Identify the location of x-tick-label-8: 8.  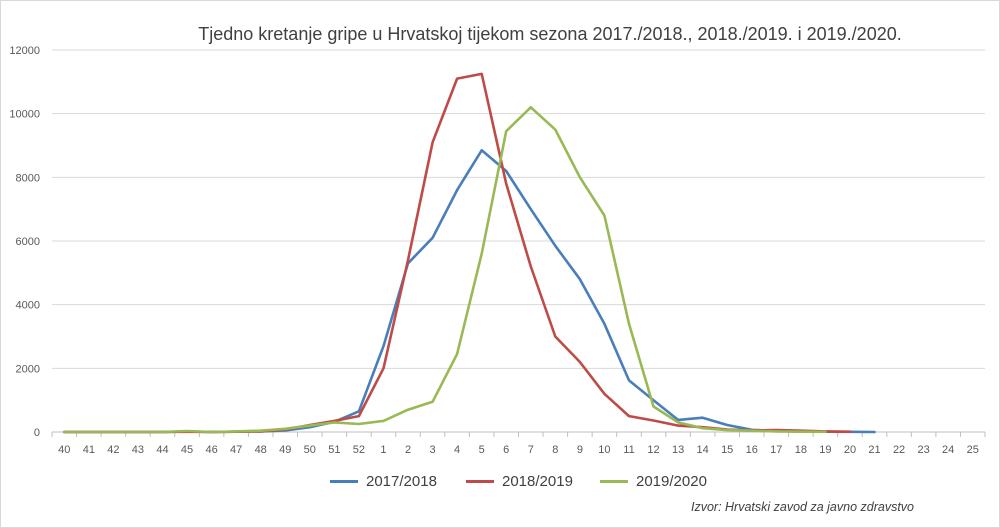
(555, 450).